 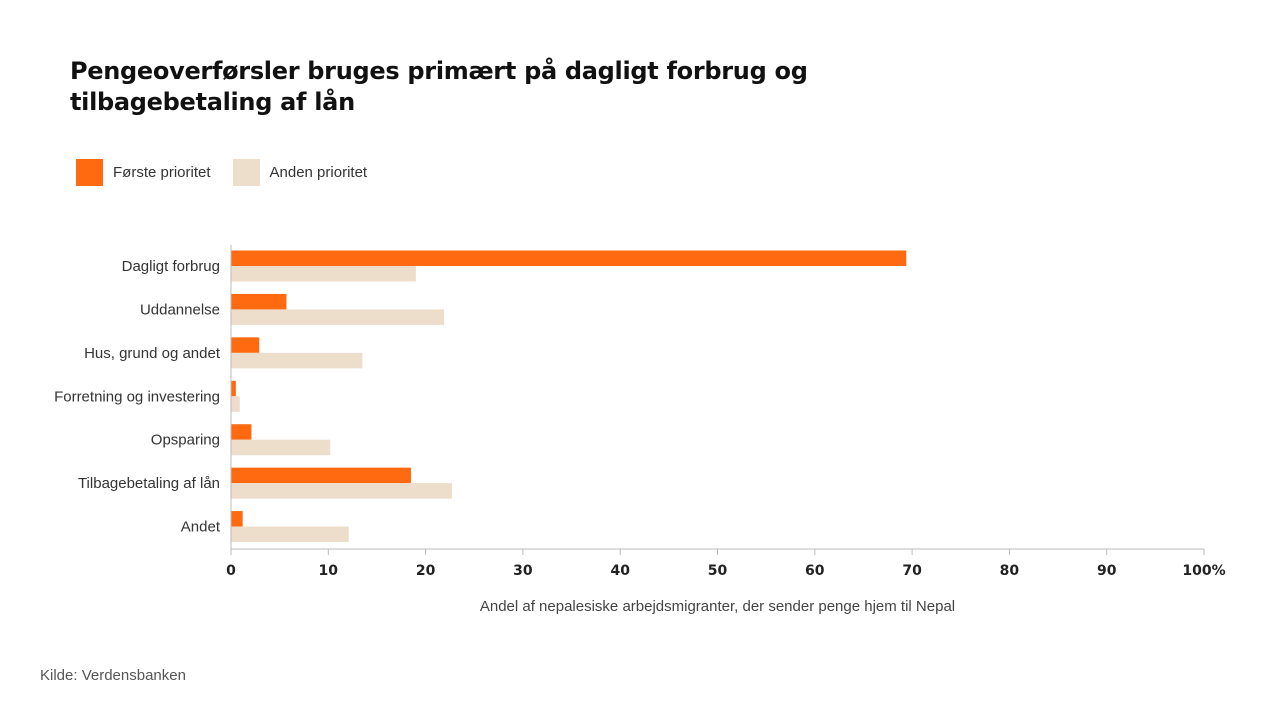 I want to click on category-label: Andet, so click(x=201, y=527).